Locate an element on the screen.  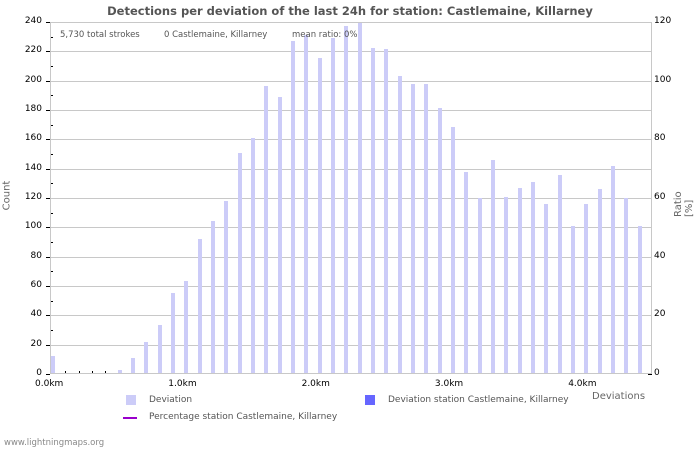
x-tick-label: 1.0km is located at coordinates (182, 384).